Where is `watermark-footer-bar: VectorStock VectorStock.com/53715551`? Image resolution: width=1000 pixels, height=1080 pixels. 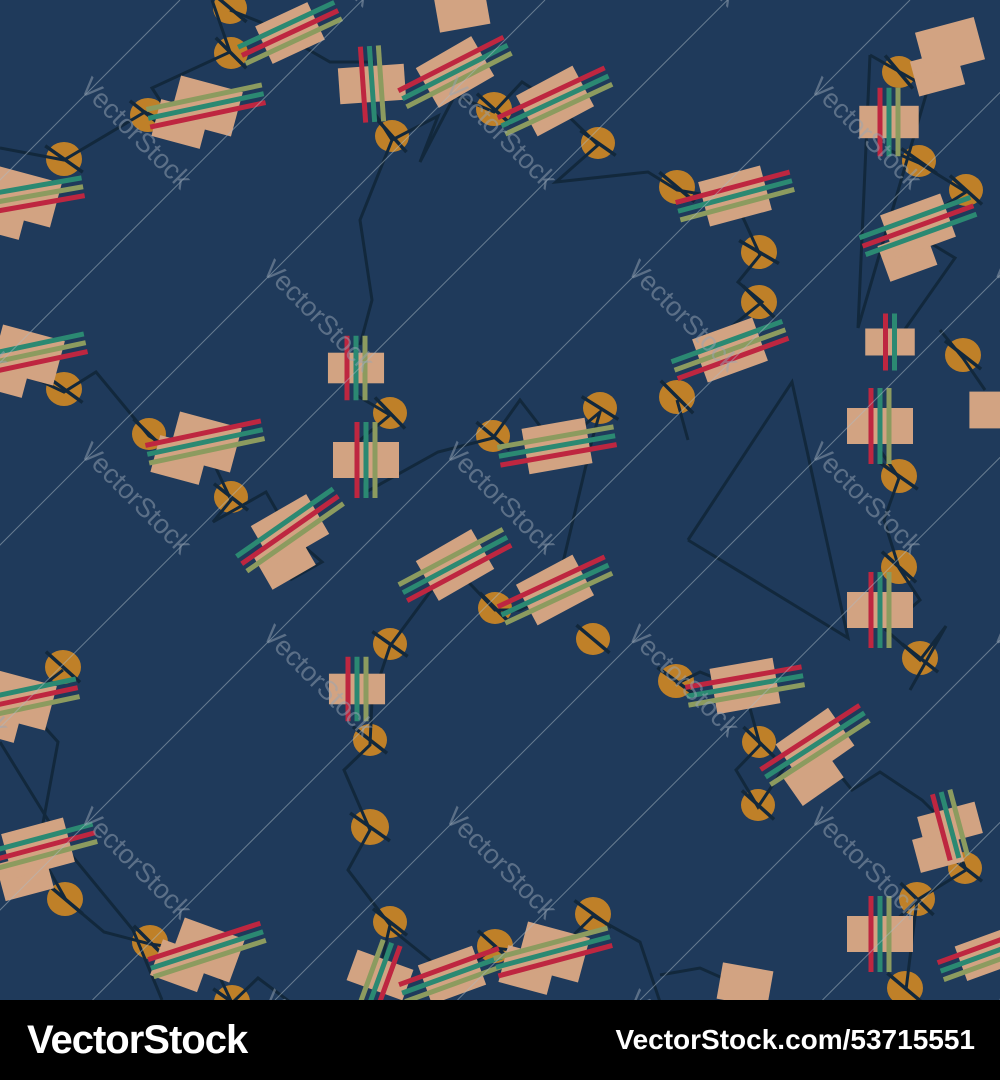 watermark-footer-bar: VectorStock VectorStock.com/53715551 is located at coordinates (500, 1040).